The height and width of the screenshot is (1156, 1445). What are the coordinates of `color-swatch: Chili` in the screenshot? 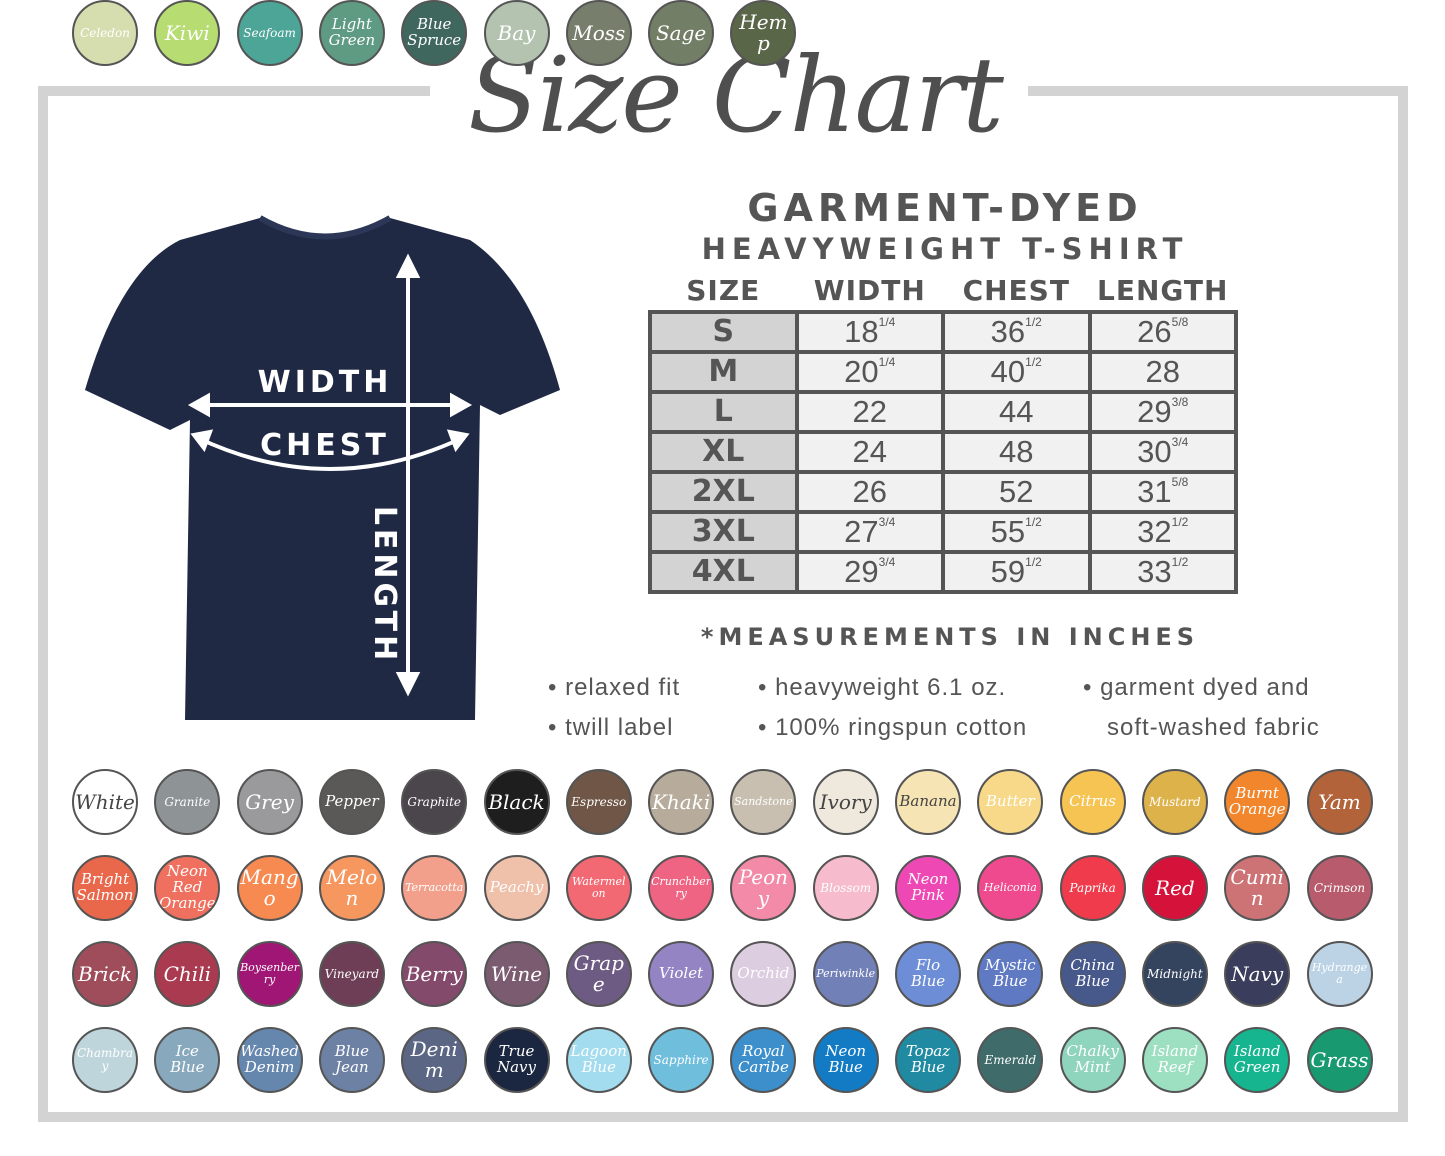 It's located at (187, 974).